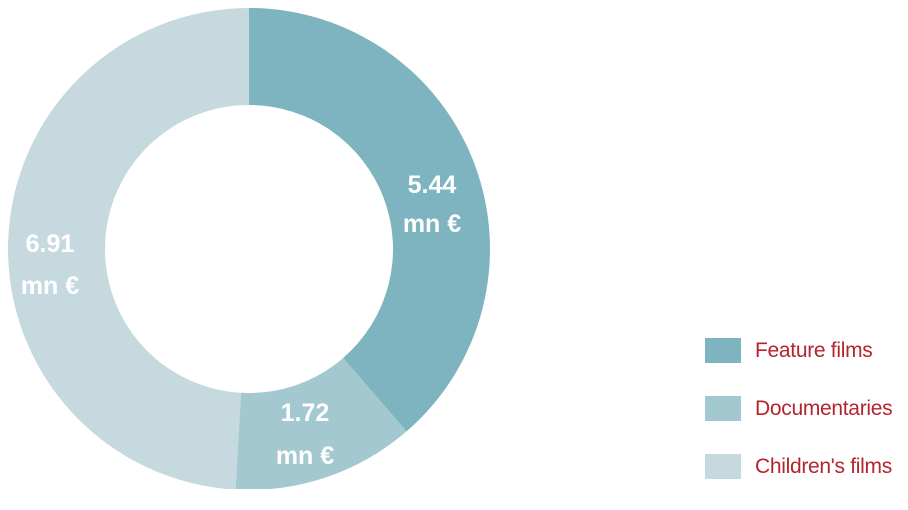 The image size is (908, 510). What do you see at coordinates (50, 244) in the screenshot?
I see `slice-value-label-childrens-films: 6.91` at bounding box center [50, 244].